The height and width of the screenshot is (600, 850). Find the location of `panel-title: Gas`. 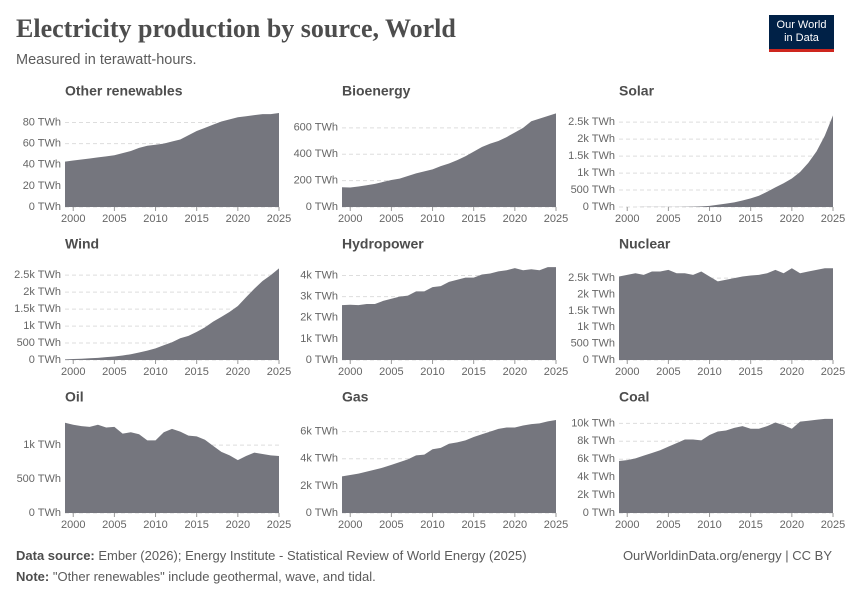

panel-title: Gas is located at coordinates (355, 397).